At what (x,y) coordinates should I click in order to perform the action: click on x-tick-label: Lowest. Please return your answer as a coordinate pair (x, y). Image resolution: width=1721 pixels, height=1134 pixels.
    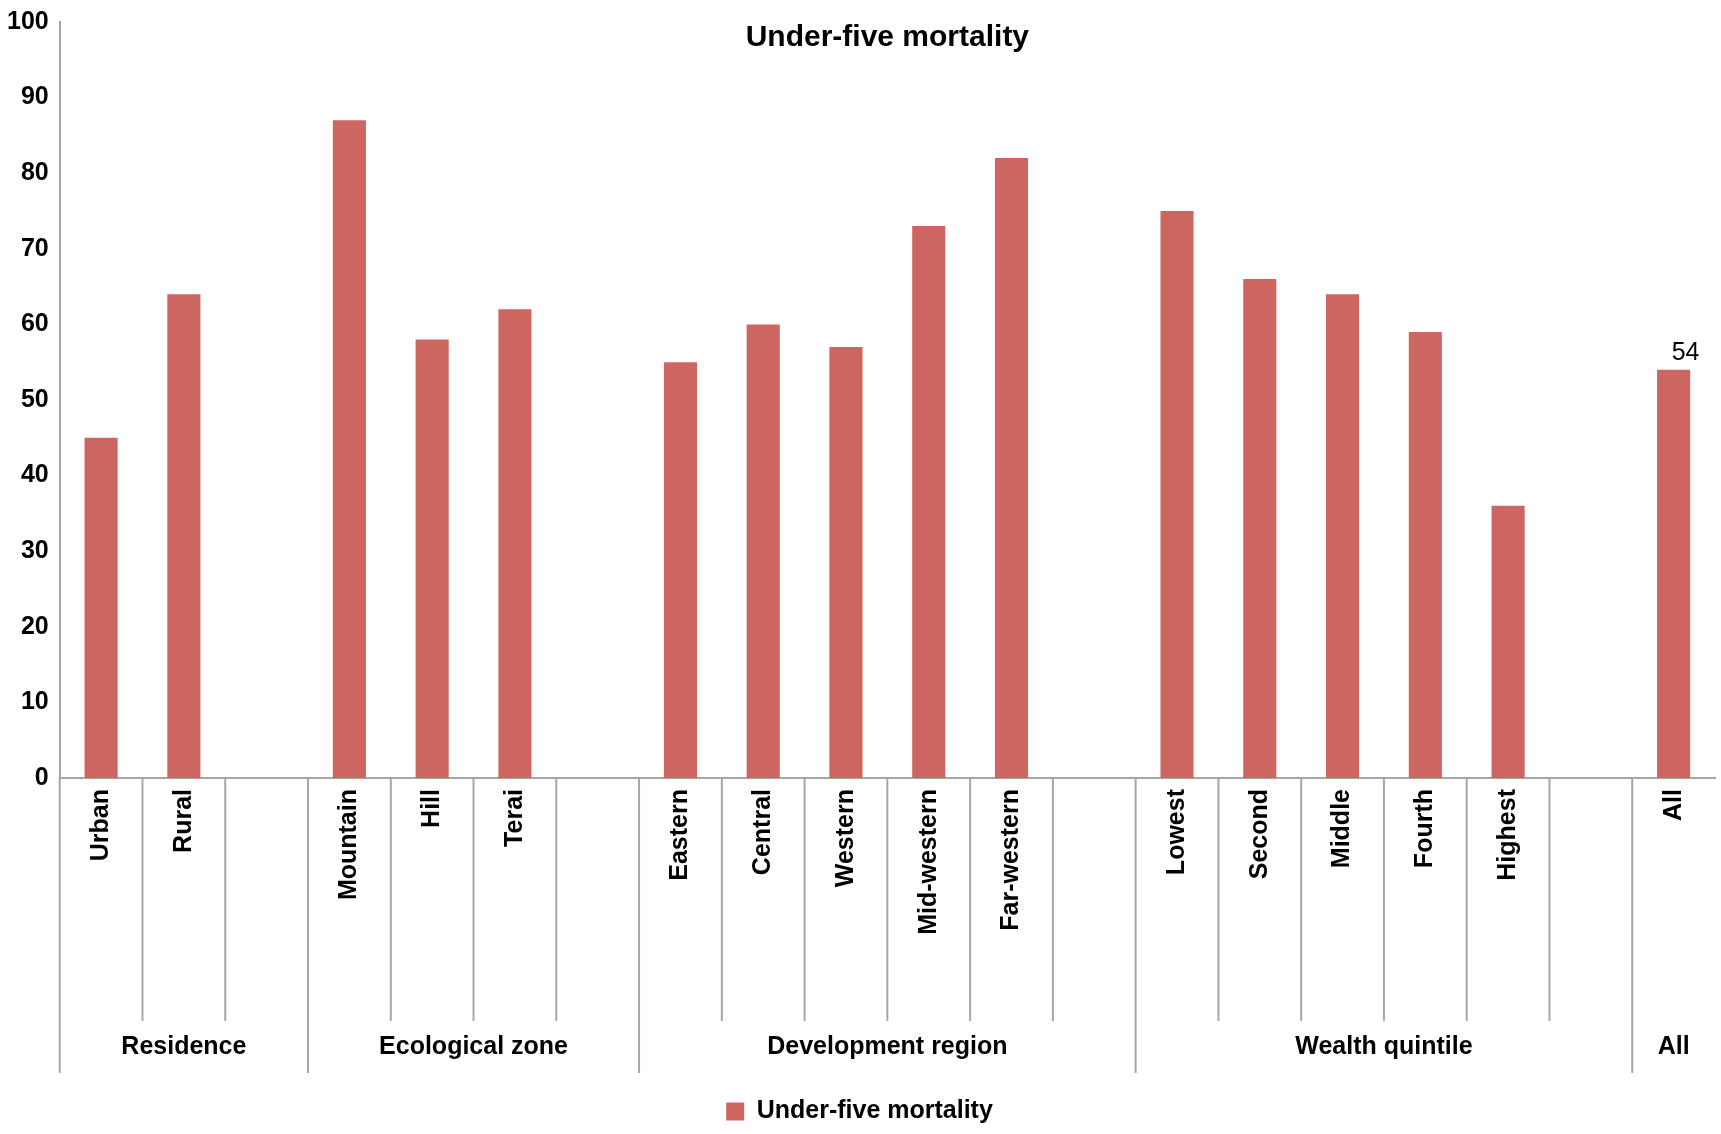
    Looking at the image, I should click on (1174, 832).